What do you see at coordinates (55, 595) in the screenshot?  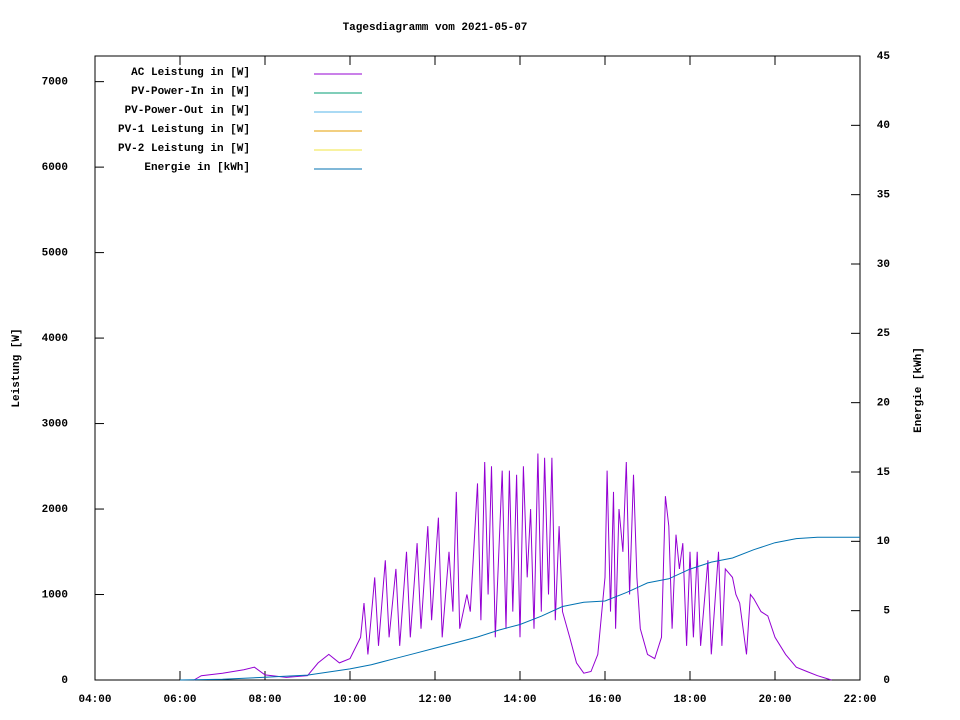 I see `y-tick-label: 1000` at bounding box center [55, 595].